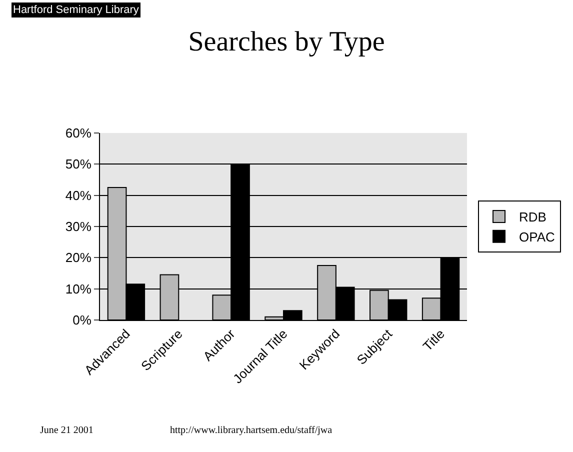 Image resolution: width=573 pixels, height=452 pixels. Describe the element at coordinates (82, 320) in the screenshot. I see `y-tick-label: 0%` at that location.